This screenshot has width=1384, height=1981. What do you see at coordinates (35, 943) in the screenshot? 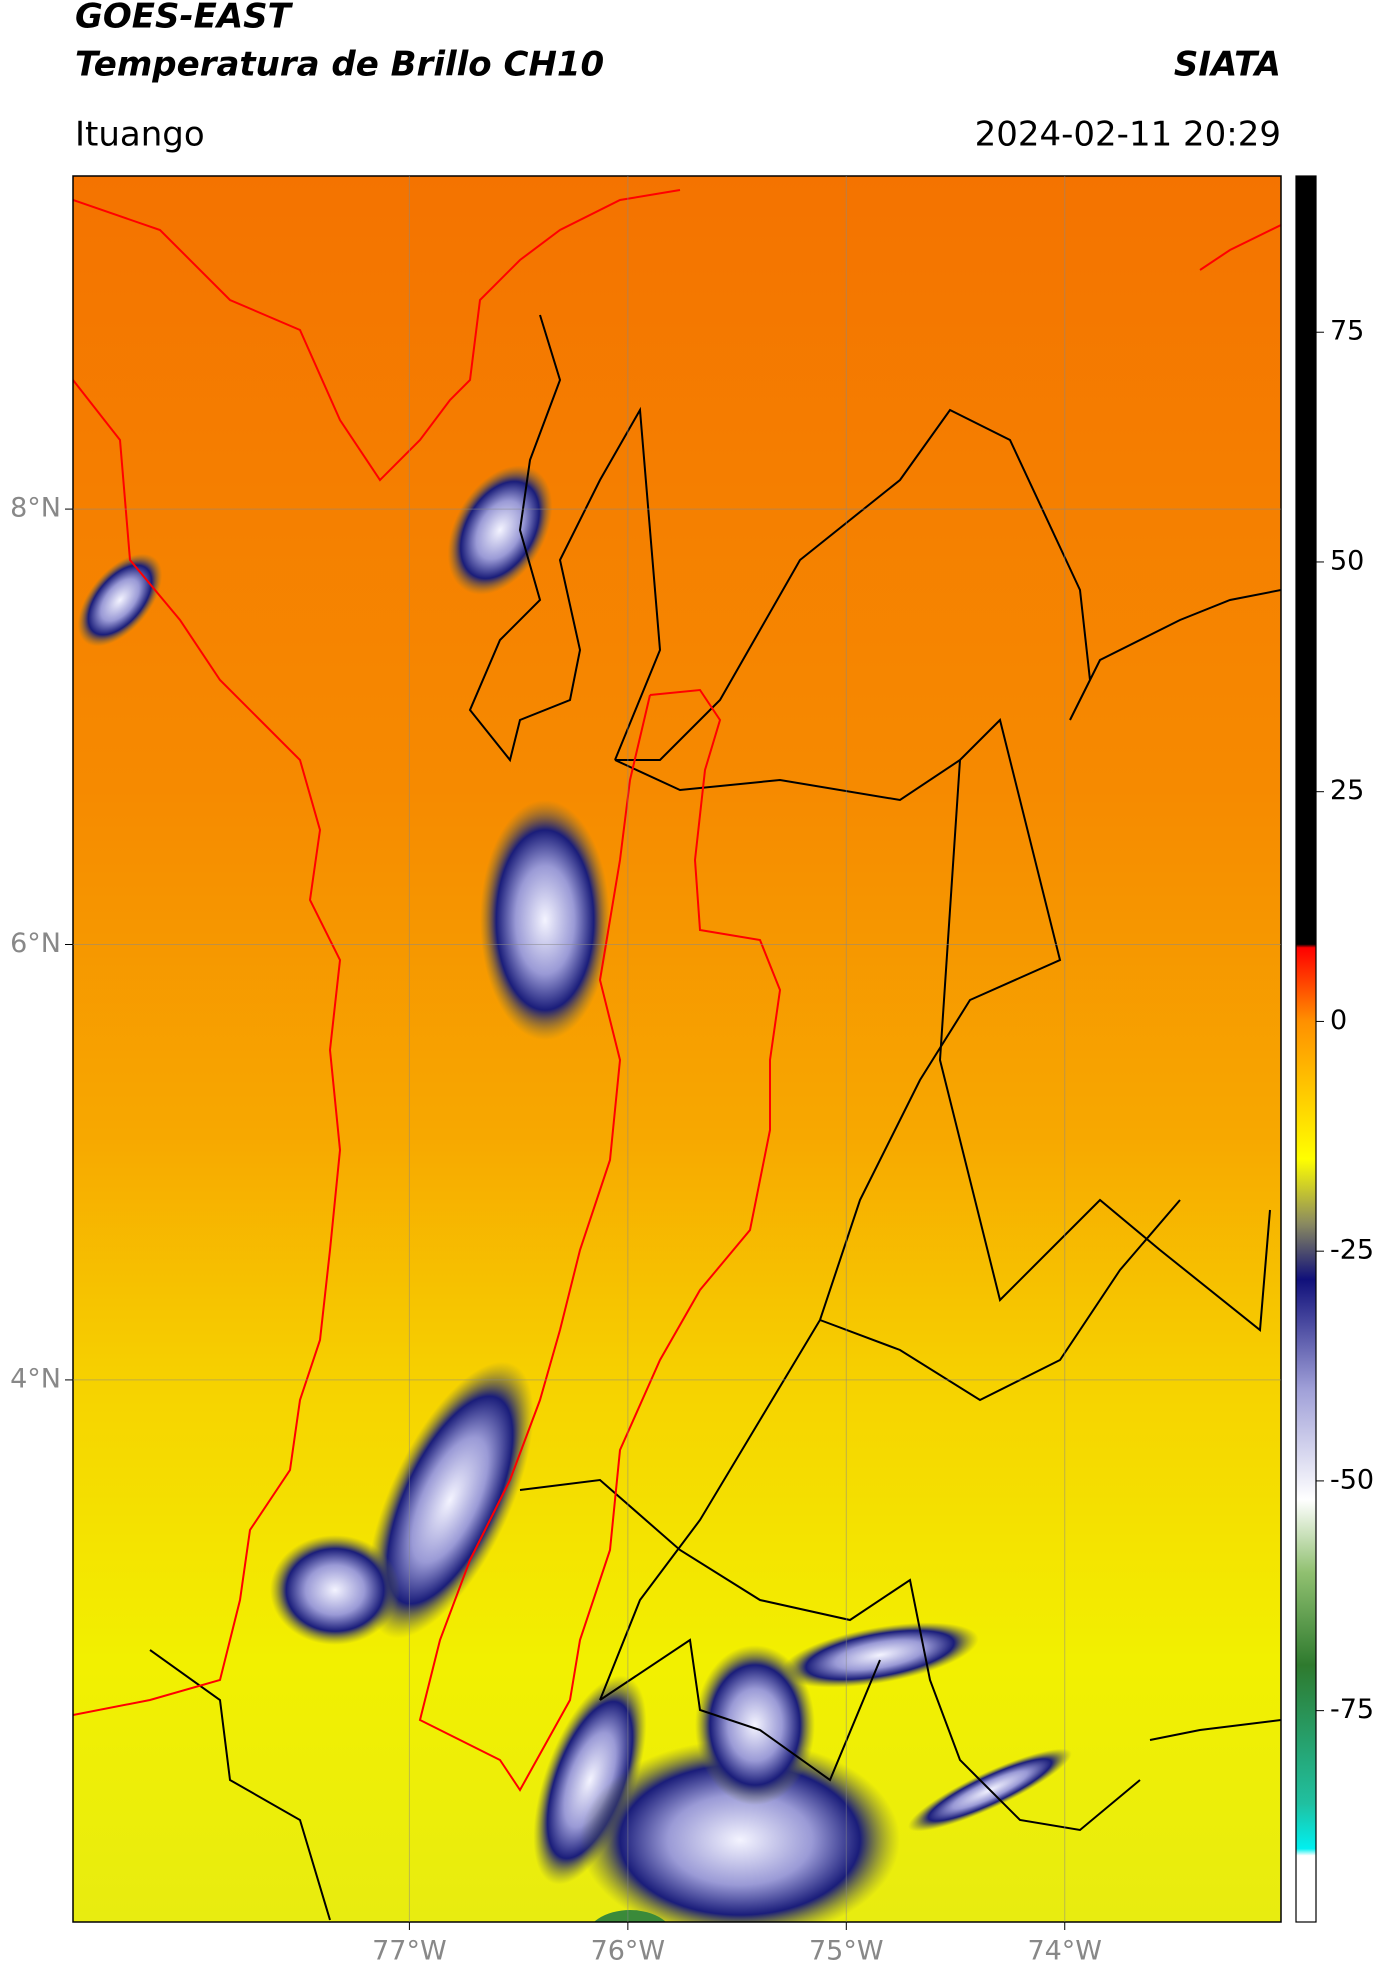
I see `y-tick-label: 6°N` at bounding box center [35, 943].